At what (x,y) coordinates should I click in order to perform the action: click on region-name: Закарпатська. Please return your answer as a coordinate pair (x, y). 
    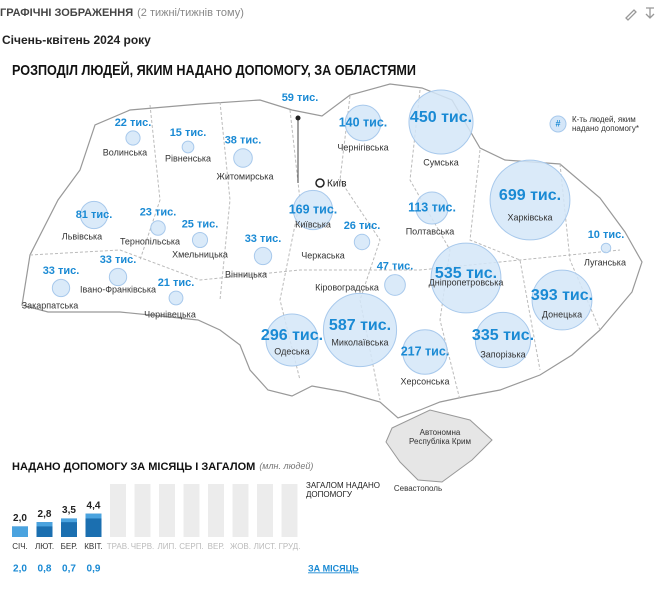
    Looking at the image, I should click on (50, 305).